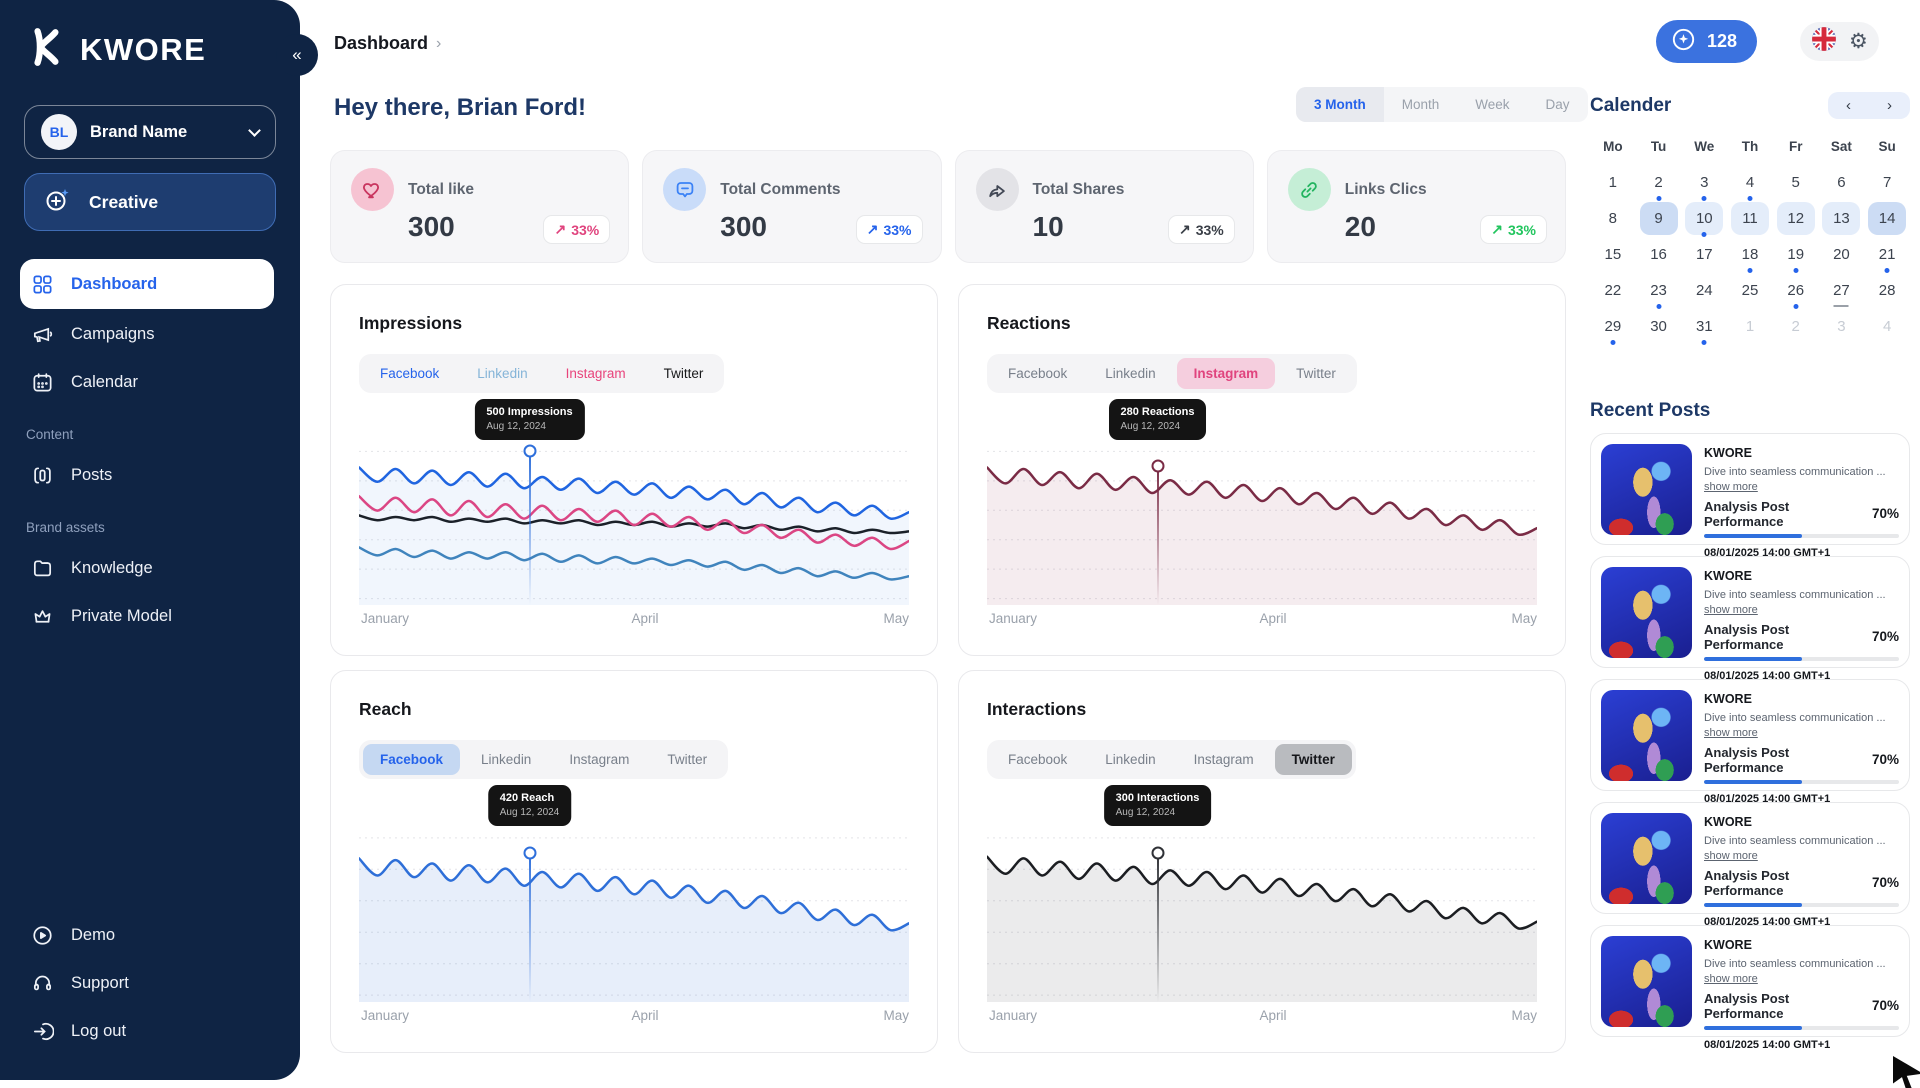 This screenshot has width=1920, height=1088. I want to click on calendar-day-23: 23, so click(1659, 291).